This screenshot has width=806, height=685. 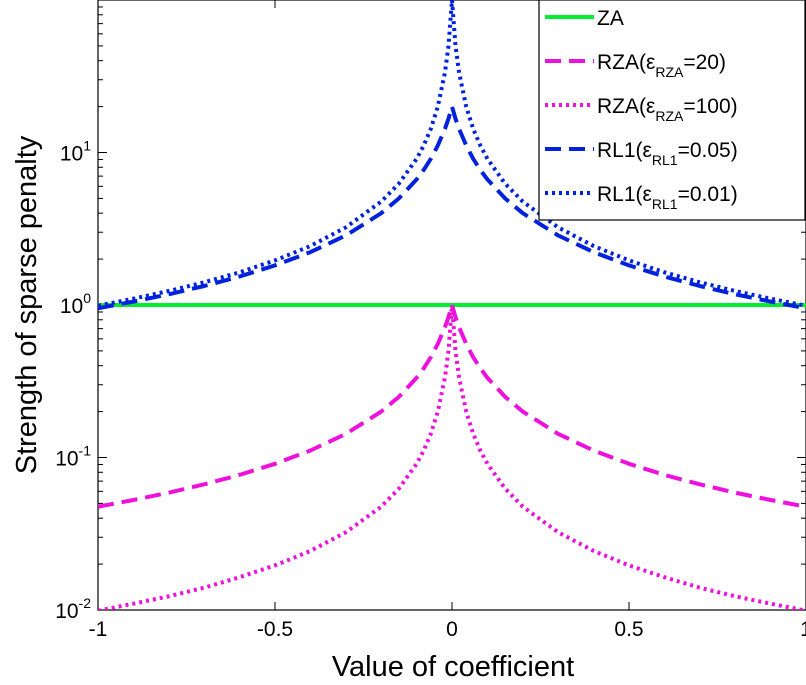 I want to click on y-tick-exponent: -1, so click(x=85, y=451).